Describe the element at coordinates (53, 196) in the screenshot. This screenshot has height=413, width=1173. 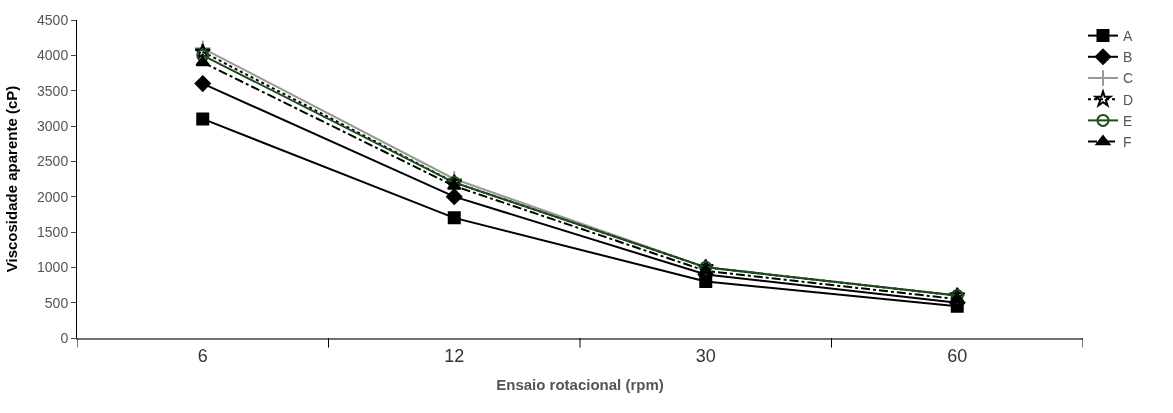
I see `y-tick-label: 2000` at that location.